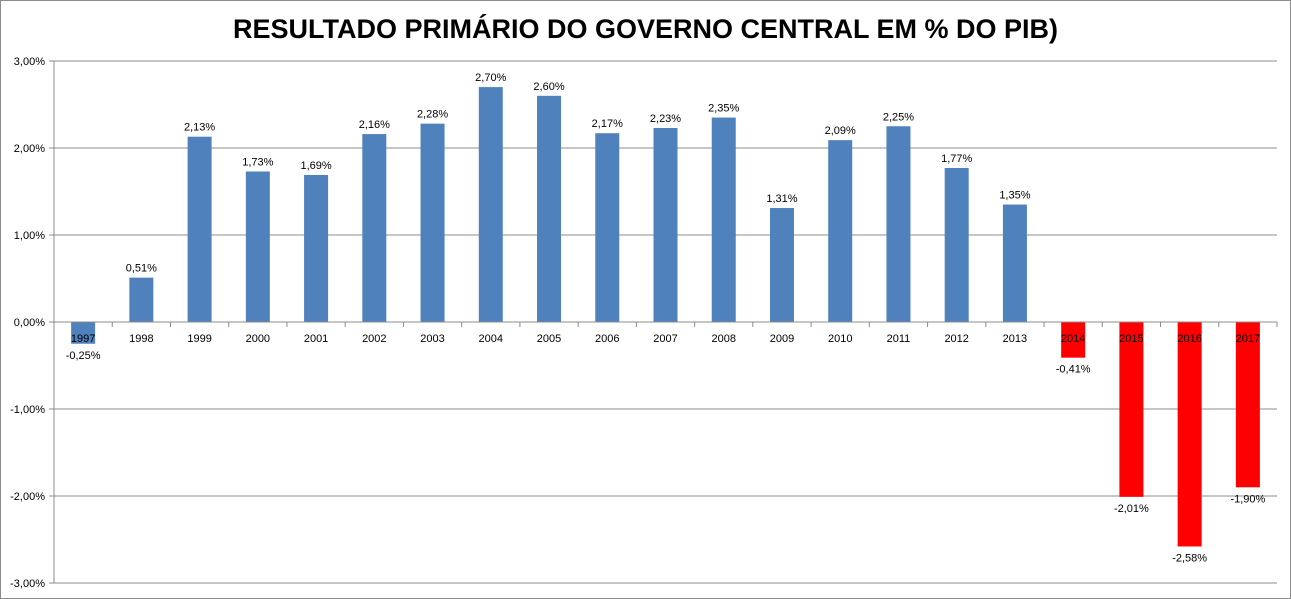 The width and height of the screenshot is (1291, 599). I want to click on bar-2013, so click(1014, 263).